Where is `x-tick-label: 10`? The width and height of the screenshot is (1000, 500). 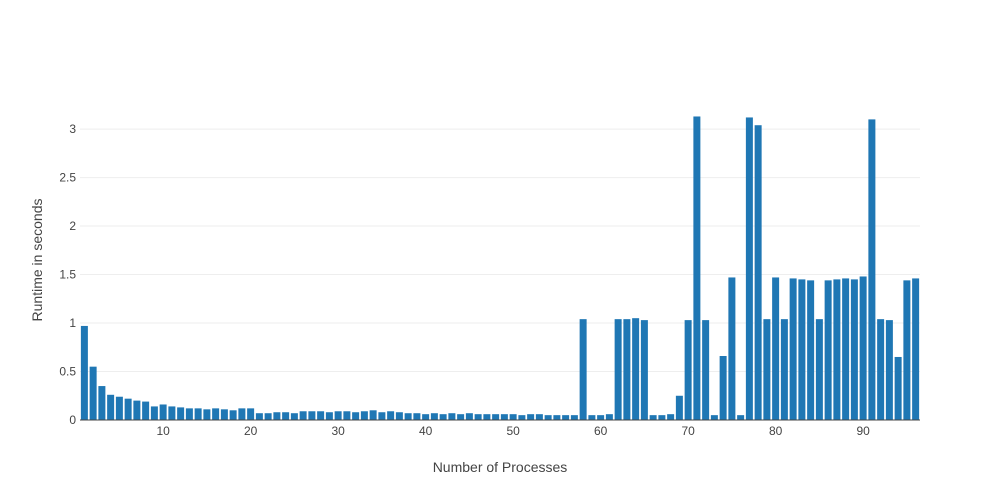
x-tick-label: 10 is located at coordinates (163, 431).